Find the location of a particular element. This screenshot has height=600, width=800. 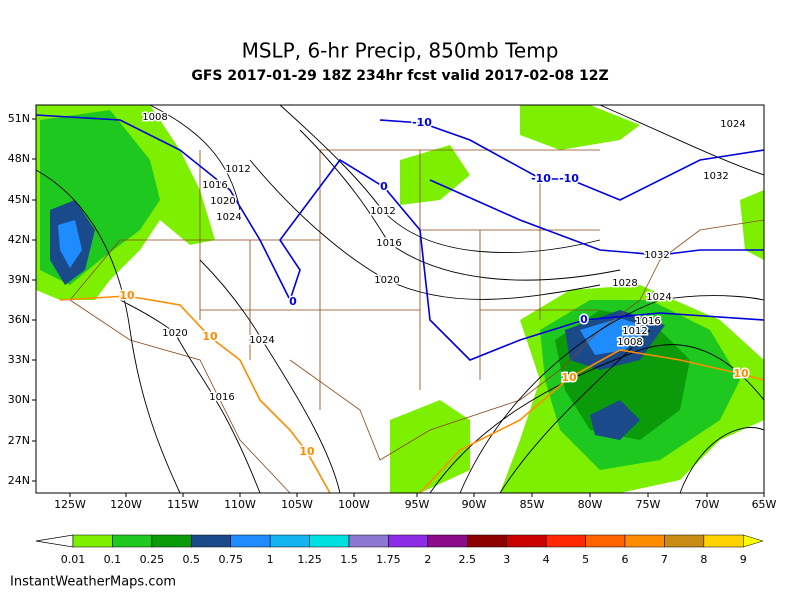

colorbar-label: 1.25 is located at coordinates (309, 559).